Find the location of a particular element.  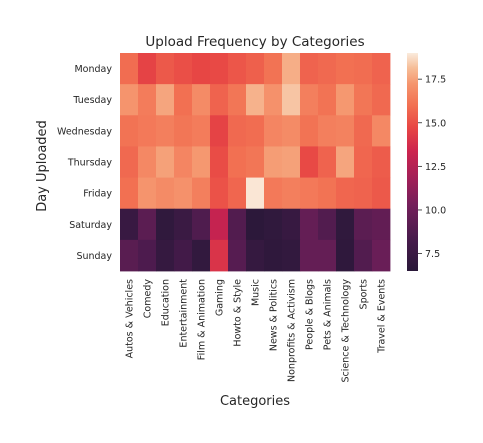

x-tick-label: Entertainment is located at coordinates (184, 313).